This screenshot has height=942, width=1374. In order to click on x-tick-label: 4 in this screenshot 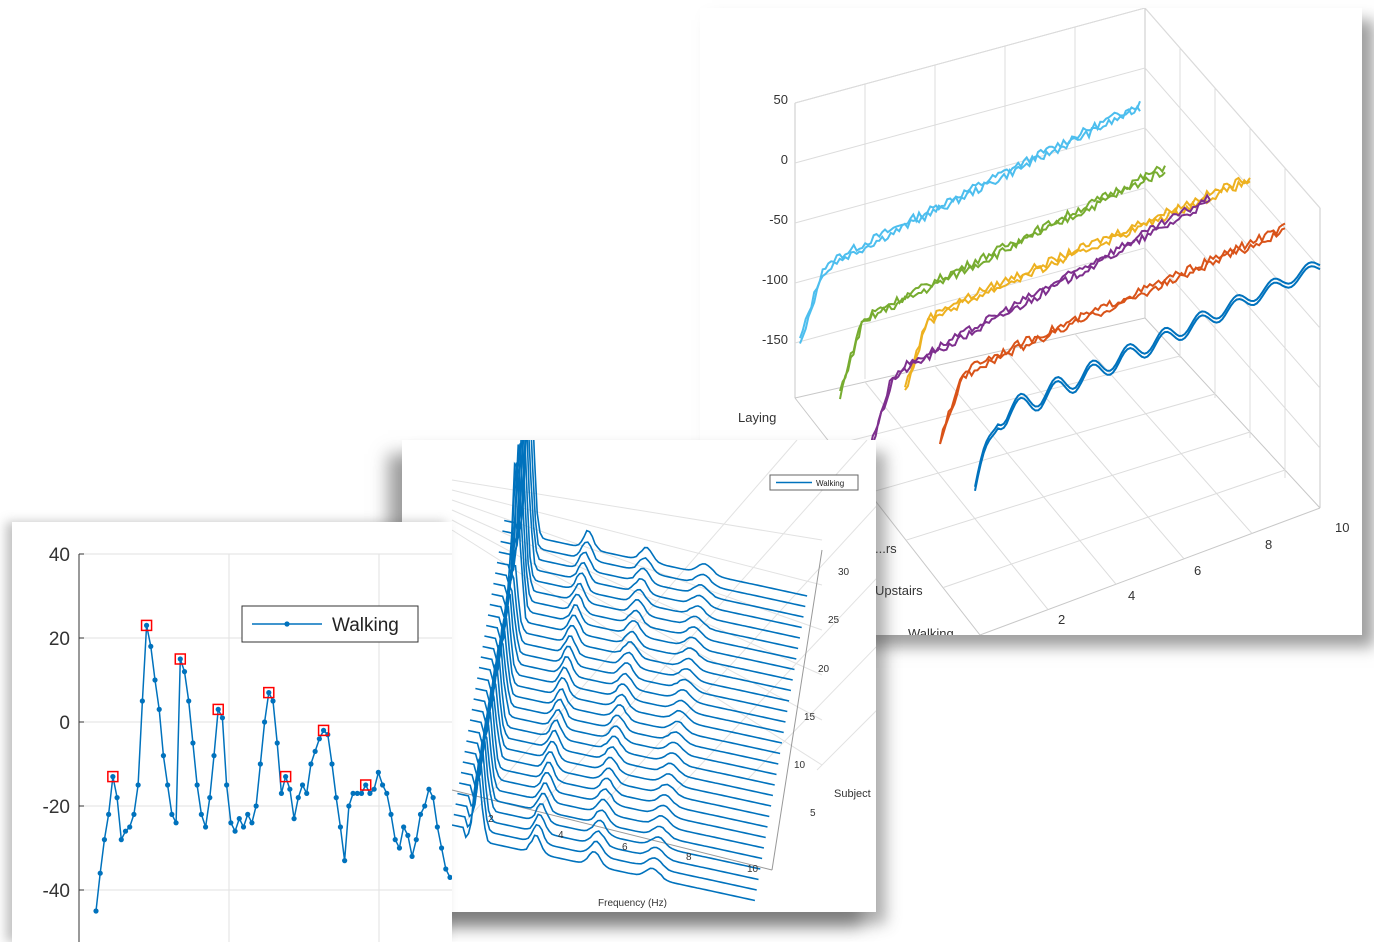, I will do `click(1131, 595)`.